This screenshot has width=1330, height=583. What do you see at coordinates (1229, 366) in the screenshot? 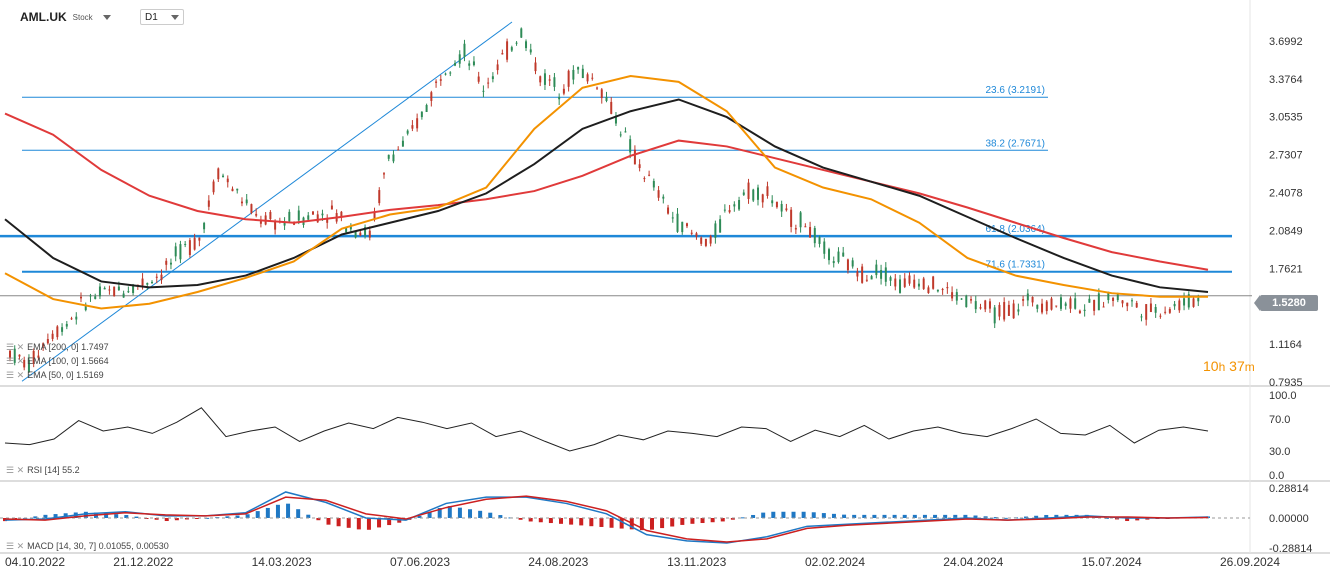
I see `candle-countdown: 10h 37m` at bounding box center [1229, 366].